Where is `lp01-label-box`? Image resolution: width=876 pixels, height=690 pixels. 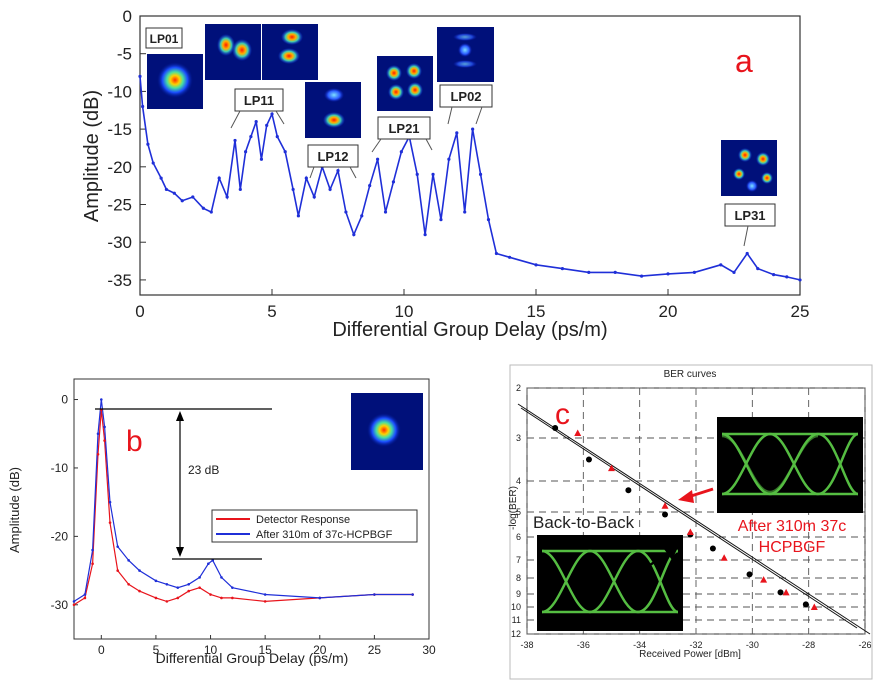
lp01-label-box is located at coordinates (164, 38).